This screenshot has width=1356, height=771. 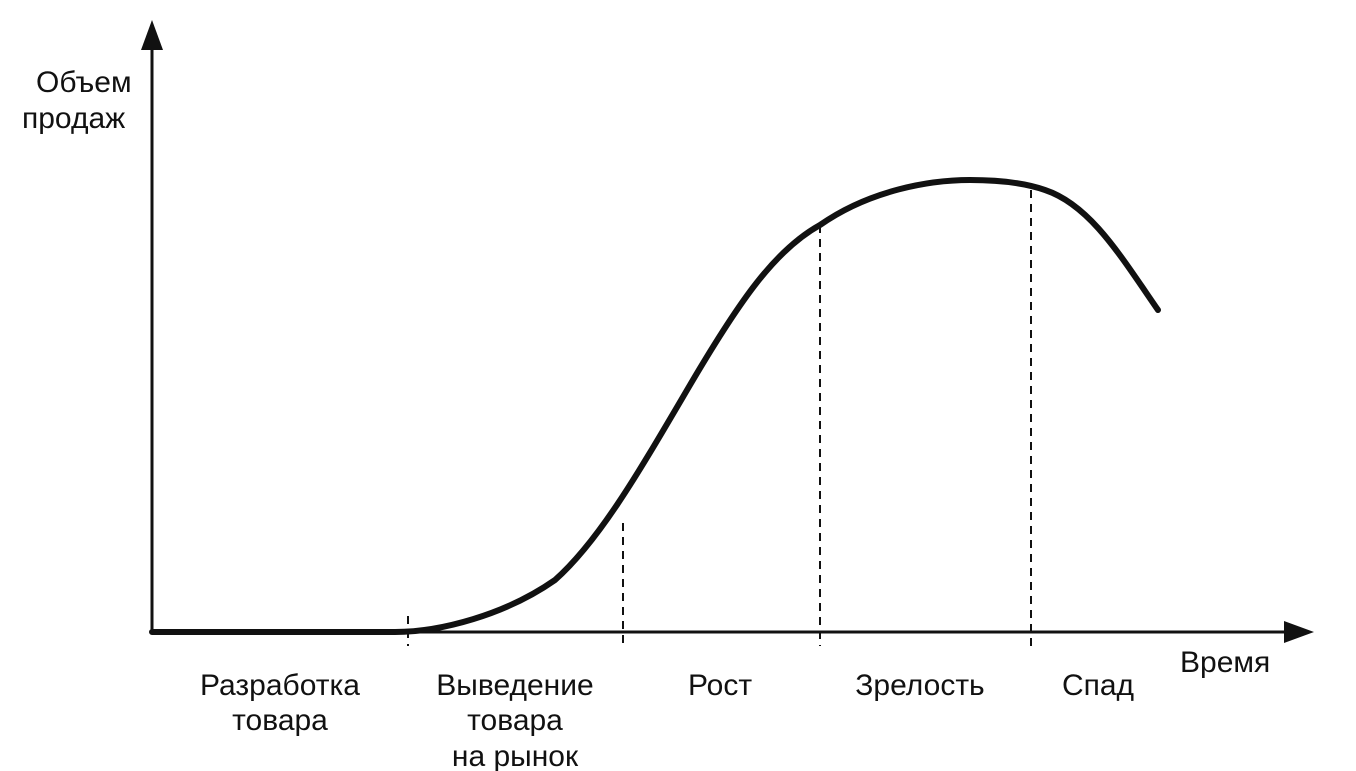 I want to click on x-axis-label: Время, so click(x=1225, y=662).